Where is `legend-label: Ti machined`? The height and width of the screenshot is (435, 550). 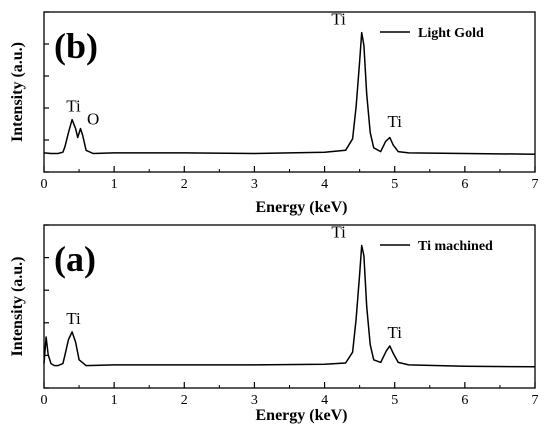 legend-label: Ti machined is located at coordinates (455, 246).